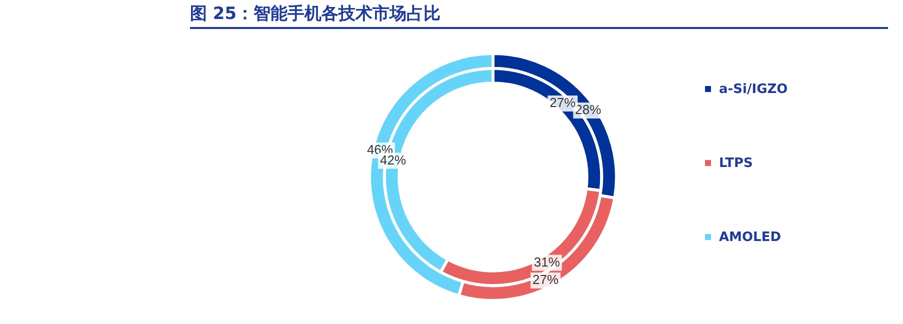 The image size is (903, 324). Describe the element at coordinates (736, 163) in the screenshot. I see `legend-label: LTPS` at that location.